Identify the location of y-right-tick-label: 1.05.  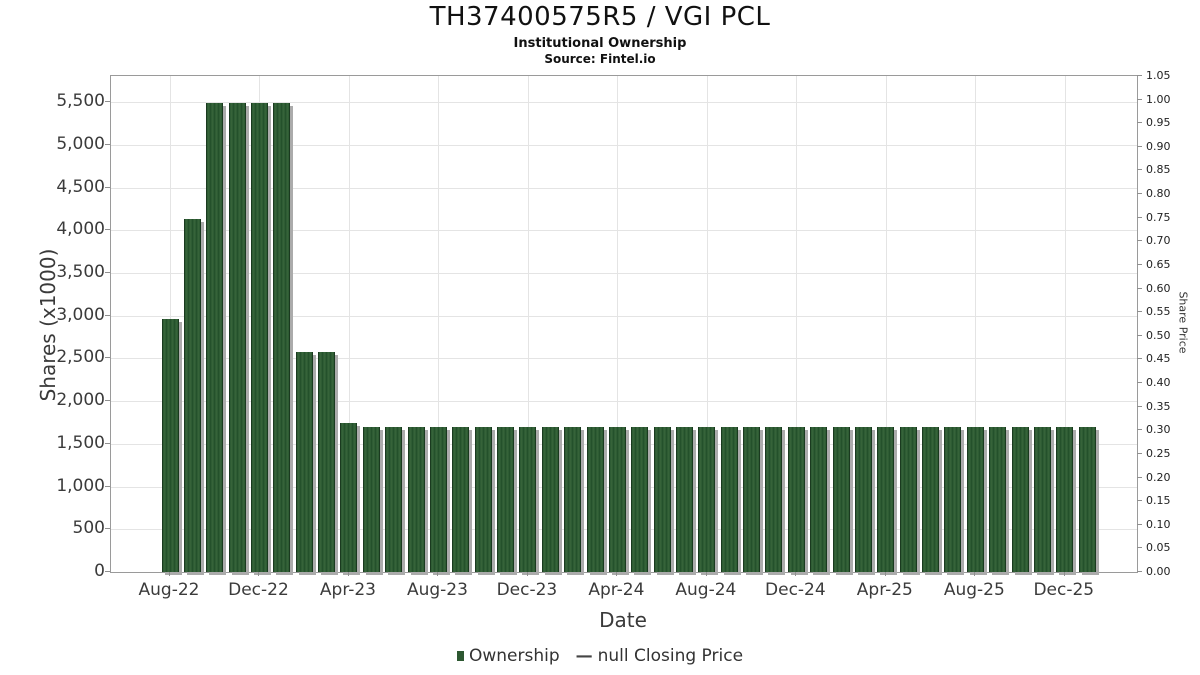
(1158, 75).